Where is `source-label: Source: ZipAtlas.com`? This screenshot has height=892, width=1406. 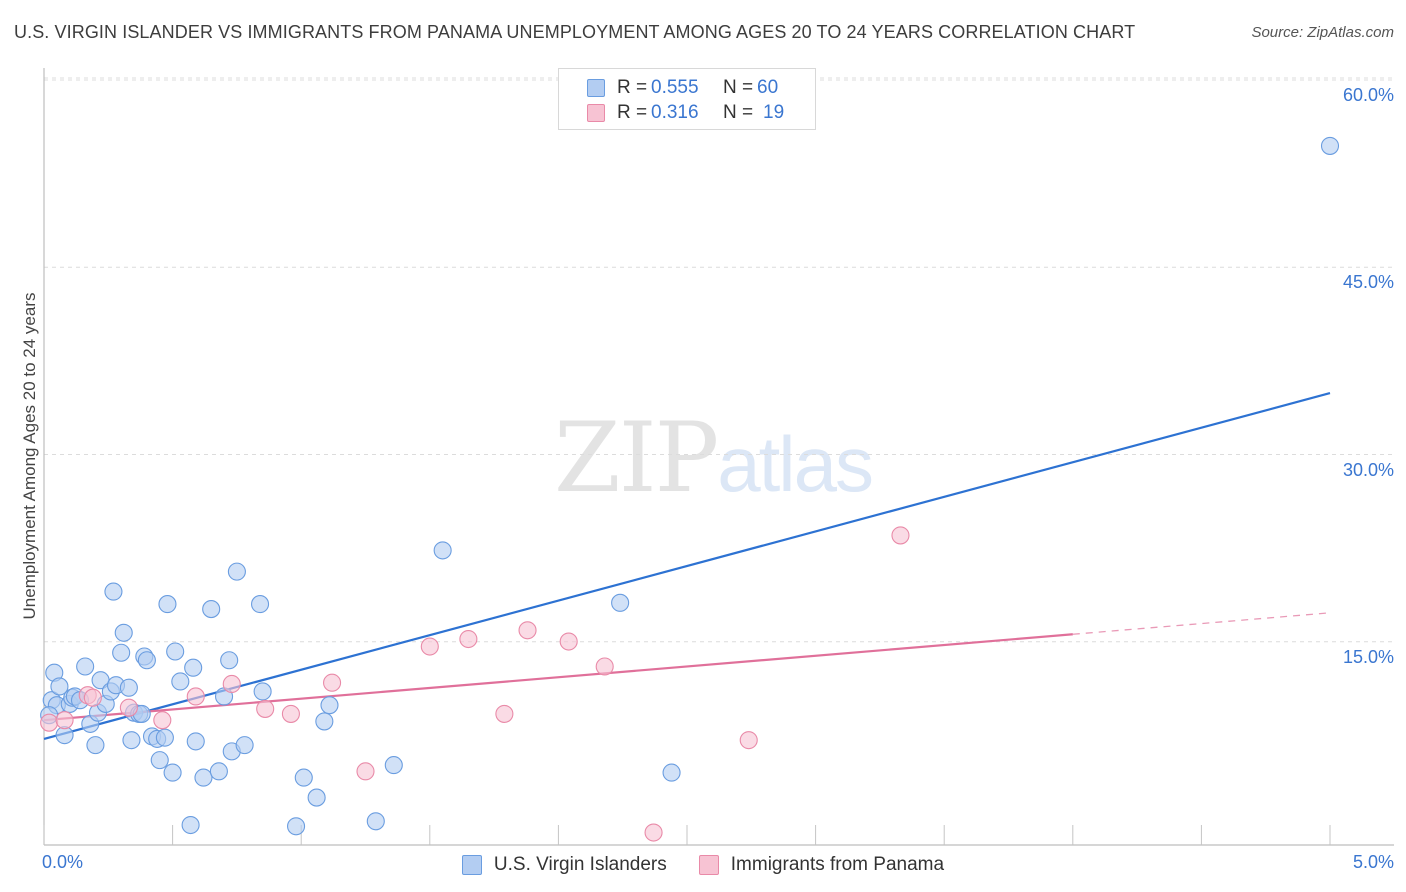
source-label: Source: ZipAtlas.com is located at coordinates (1322, 32).